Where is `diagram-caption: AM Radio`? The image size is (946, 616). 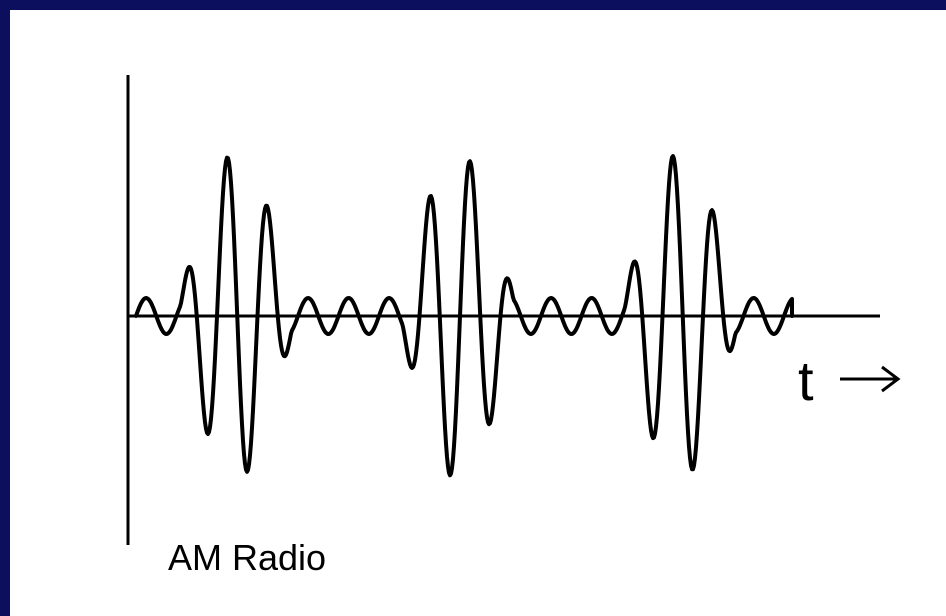
diagram-caption: AM Radio is located at coordinates (247, 557).